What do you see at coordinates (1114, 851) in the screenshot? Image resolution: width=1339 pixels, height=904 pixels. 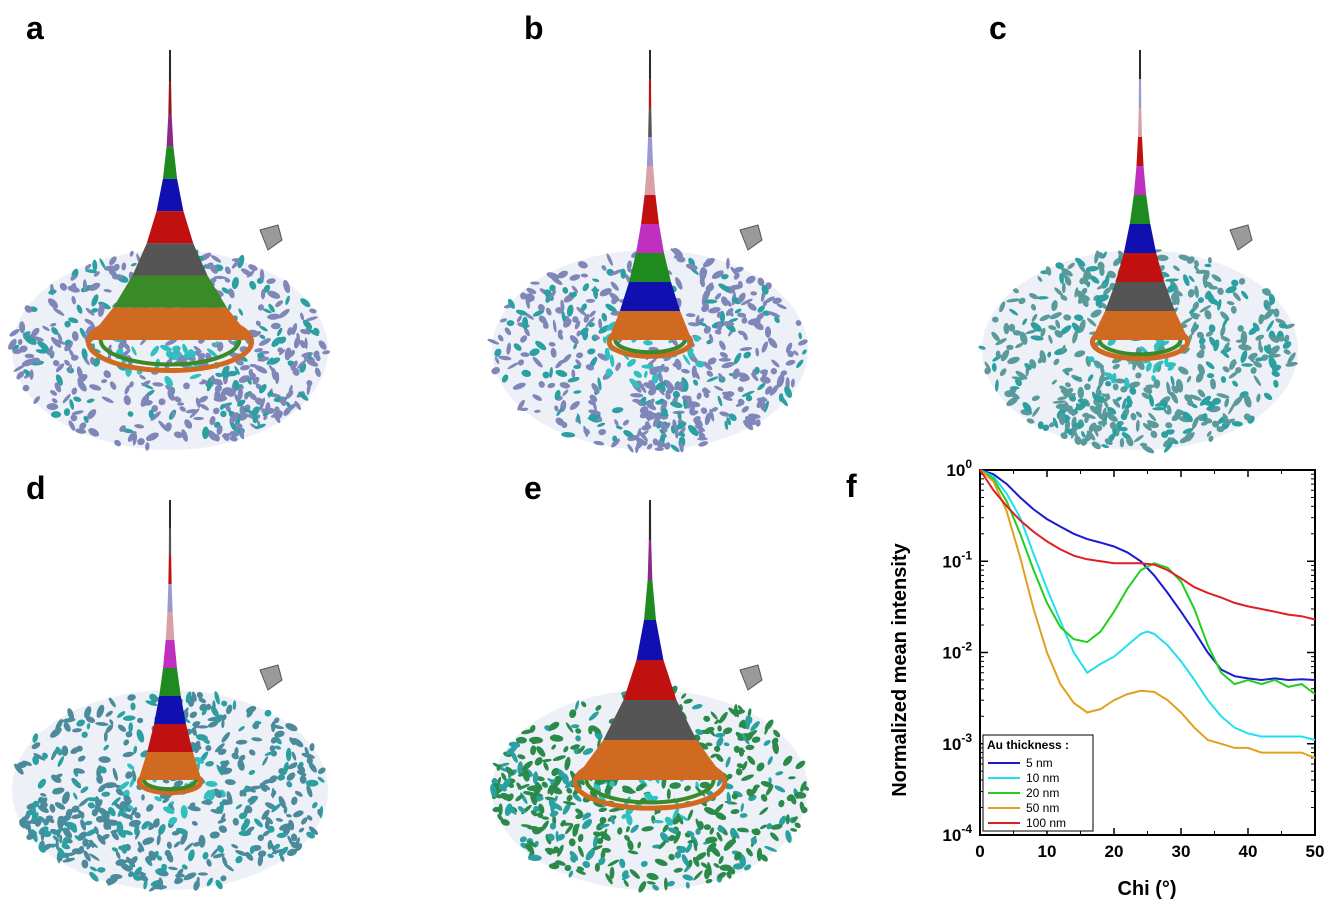 I see `x-tick-label: 20` at bounding box center [1114, 851].